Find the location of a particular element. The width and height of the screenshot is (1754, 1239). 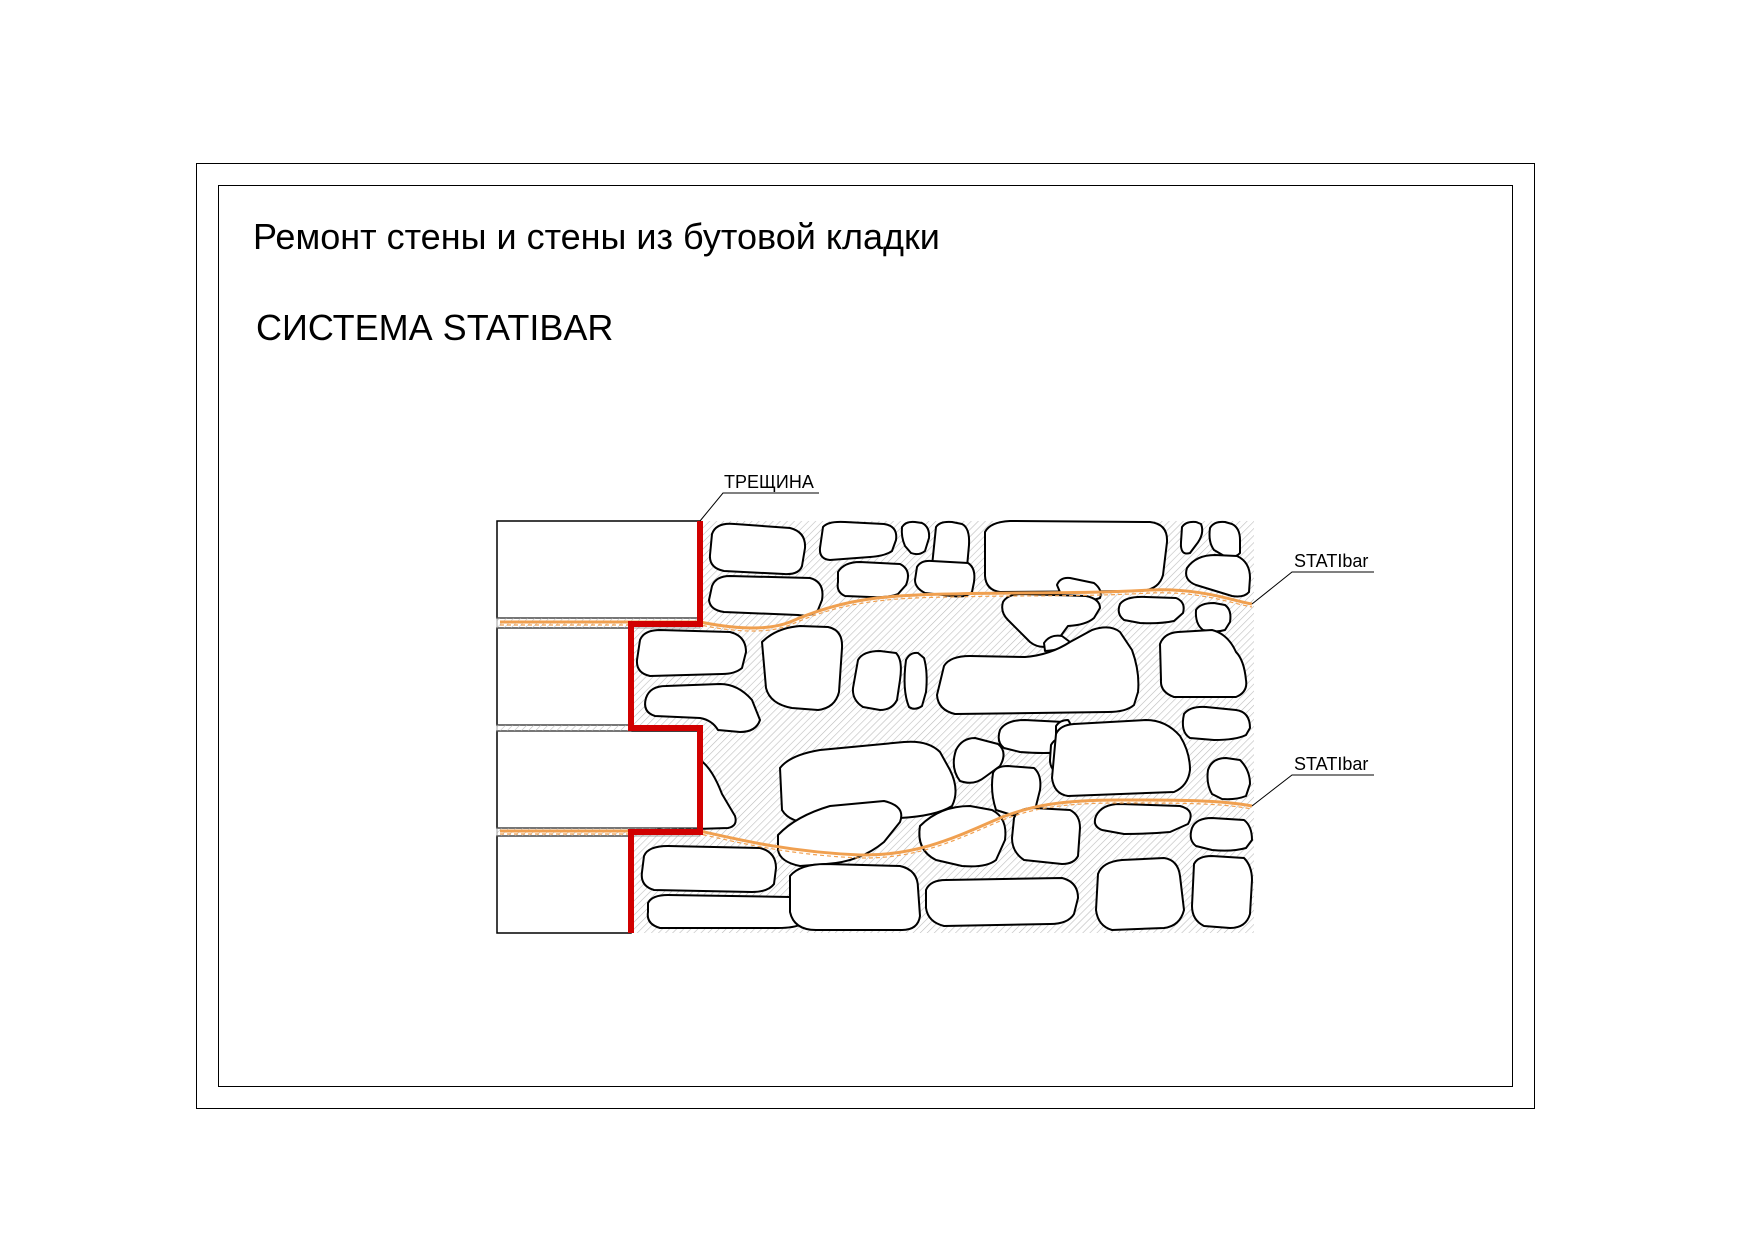

statibar-top-label: STATIbar is located at coordinates (1331, 561).